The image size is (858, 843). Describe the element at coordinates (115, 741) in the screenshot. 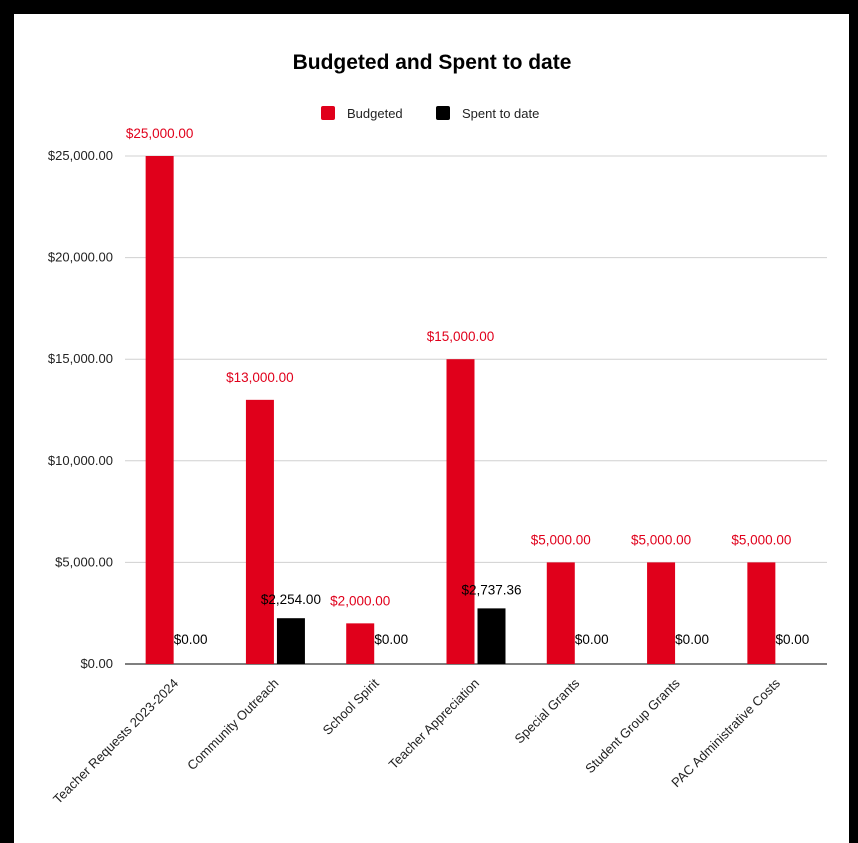

I see `x-tick-label: Teacher Requests 2023-2024` at that location.